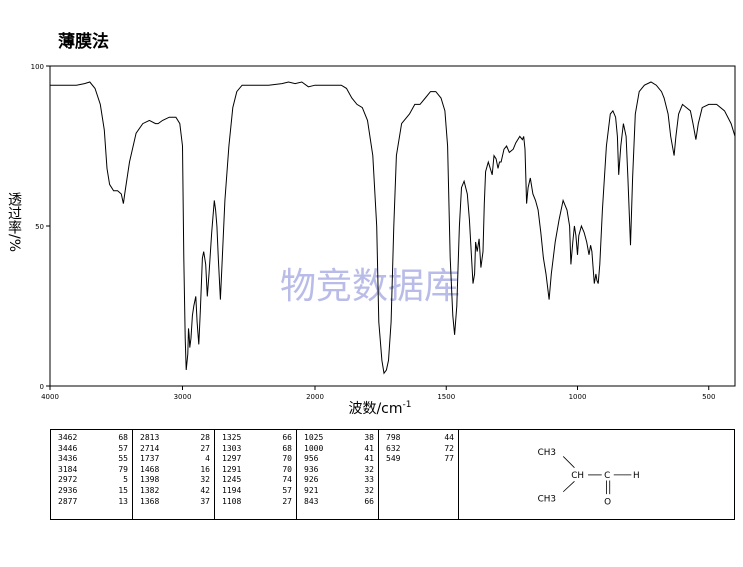 The image size is (743, 567). Describe the element at coordinates (205, 437) in the screenshot. I see `peak-transmittance: 28` at that location.